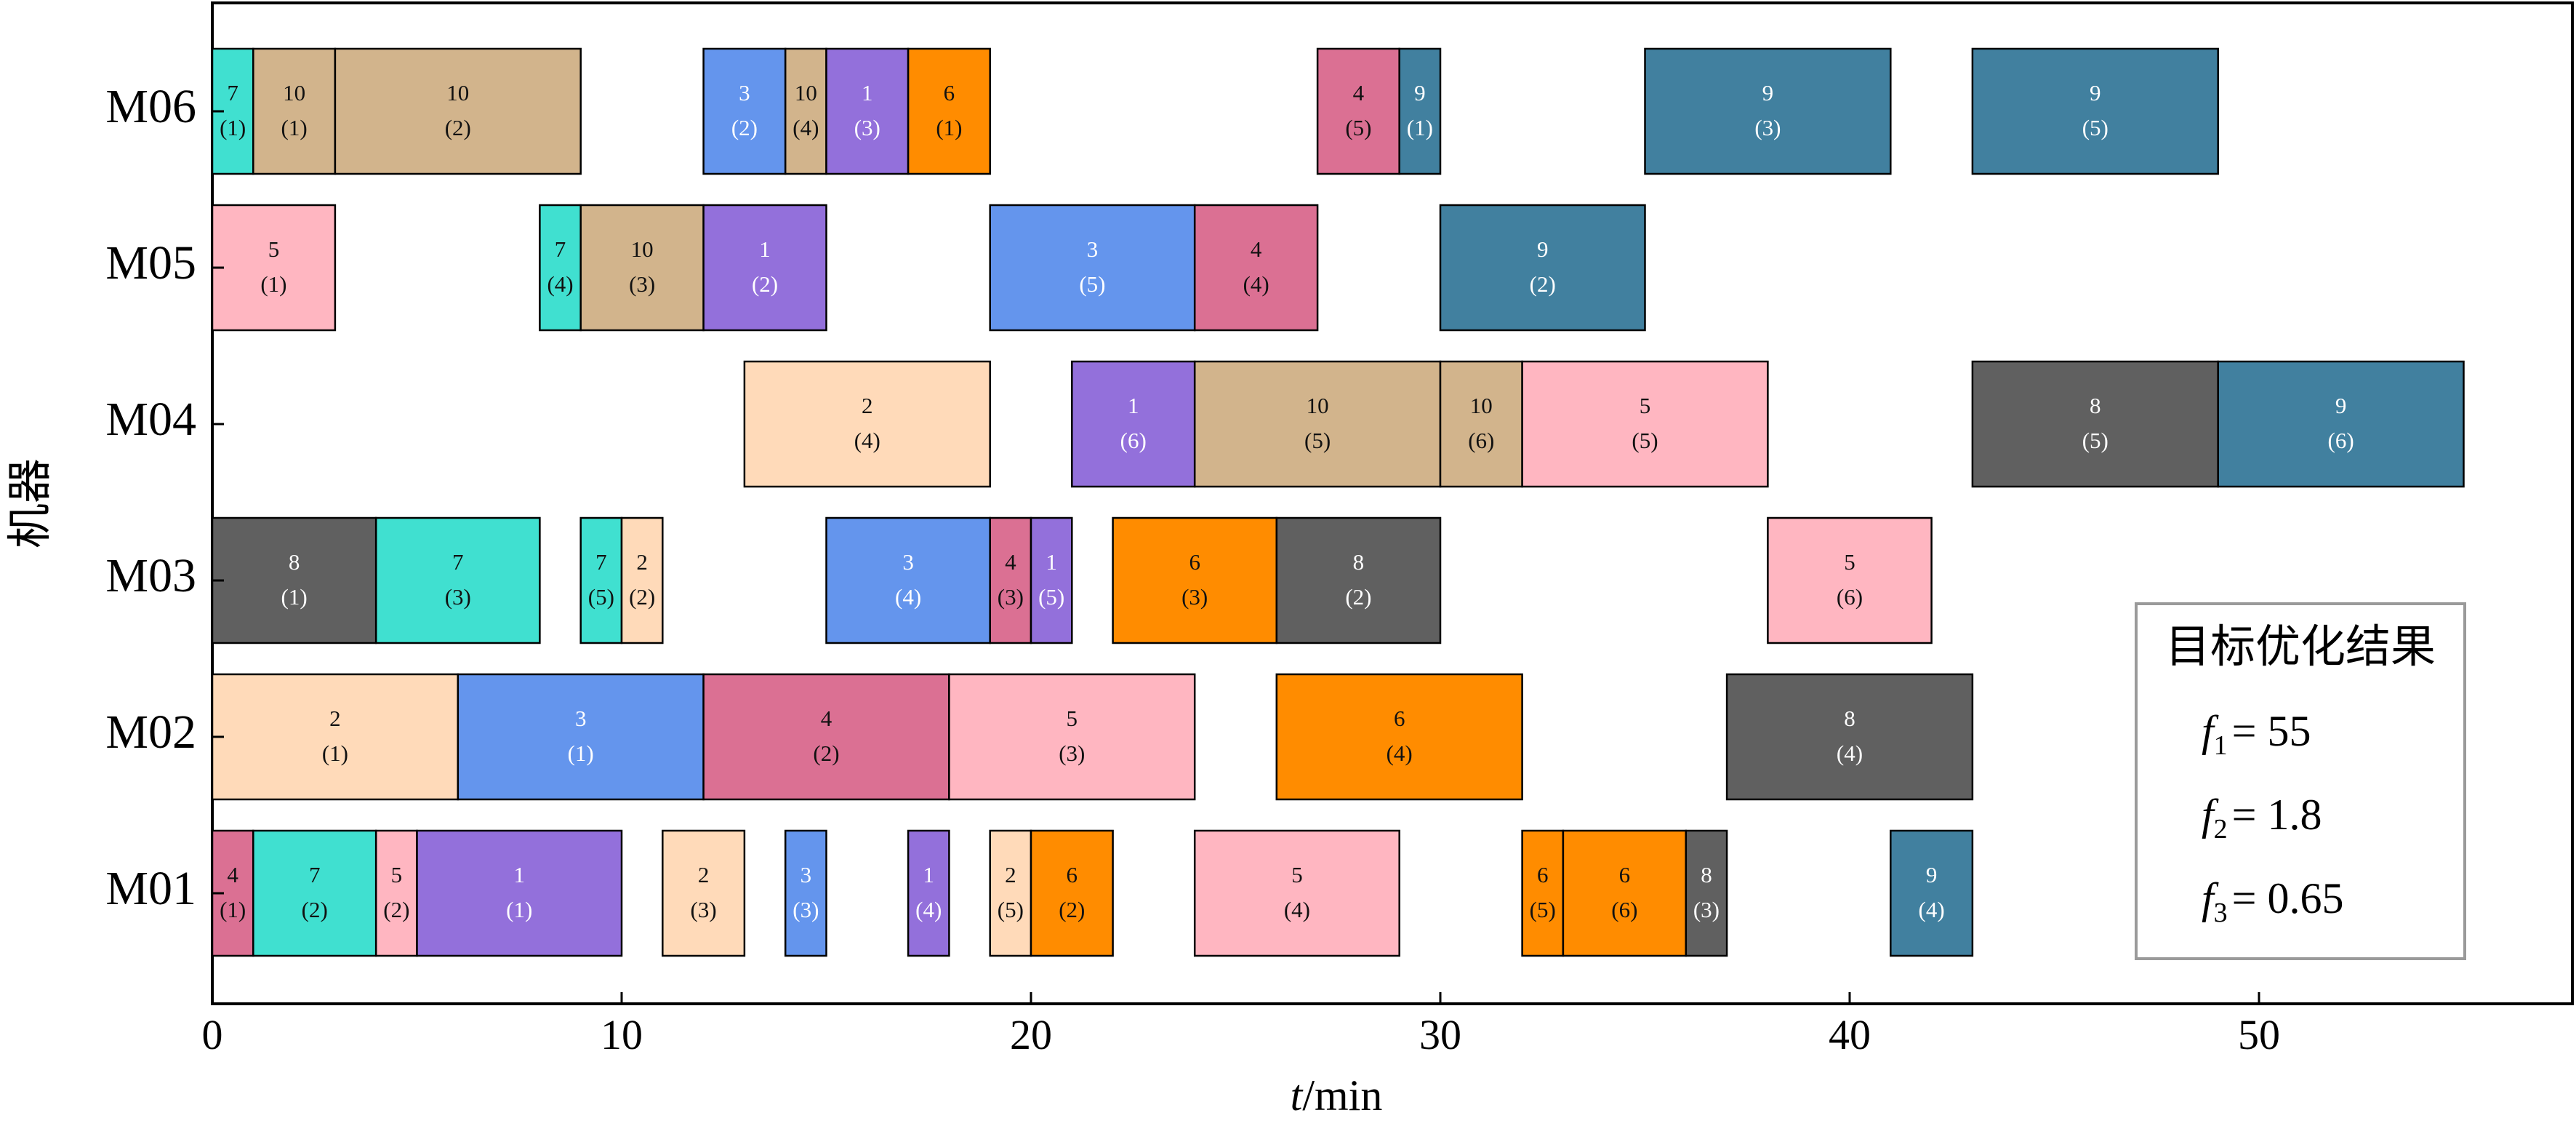 The width and height of the screenshot is (2576, 1126). Describe the element at coordinates (1543, 893) in the screenshot. I see `task-bar-group: 6(5)` at that location.